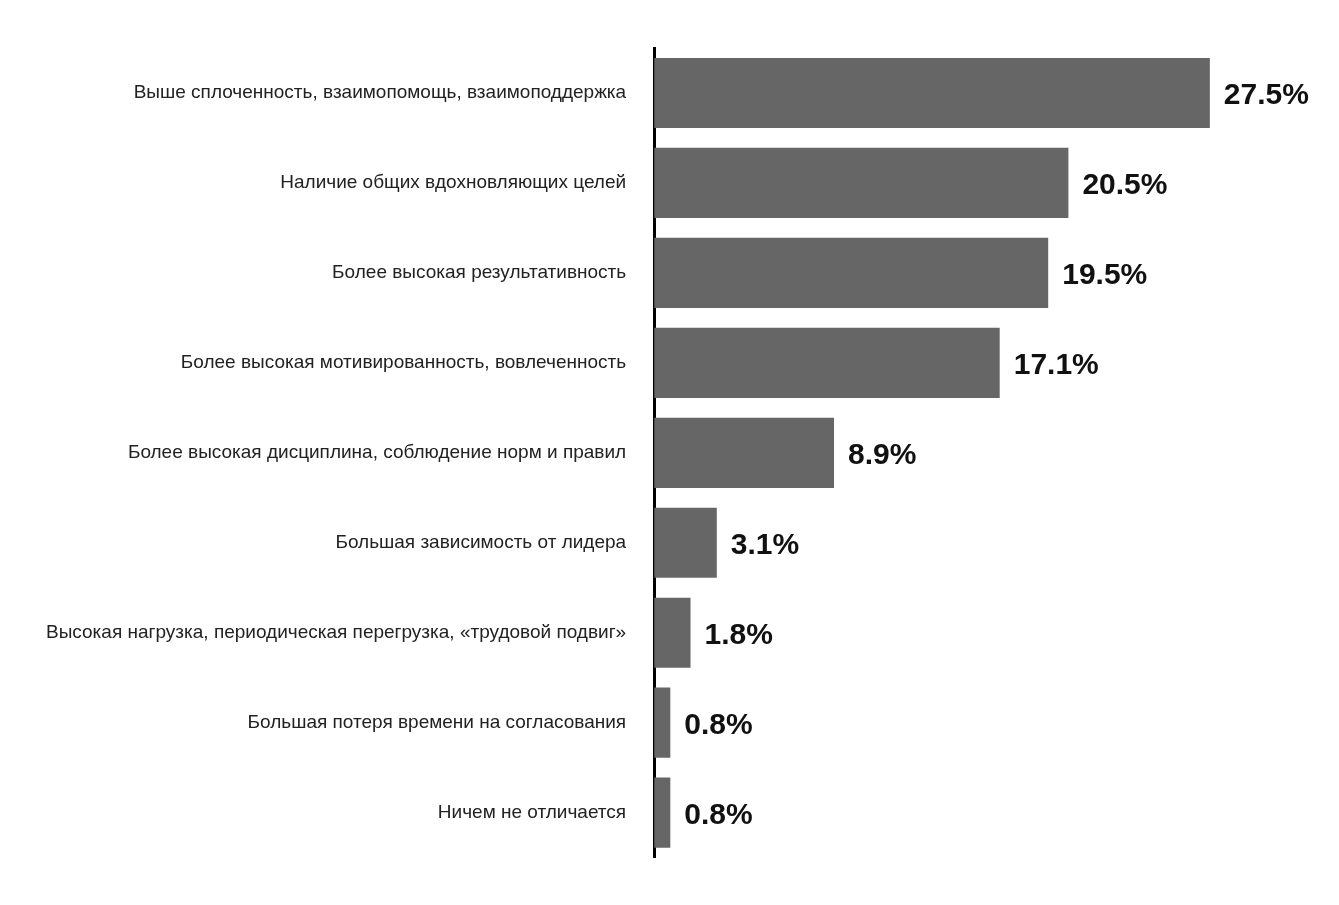  I want to click on y-tick-label: Ничем не отличается, so click(532, 811).